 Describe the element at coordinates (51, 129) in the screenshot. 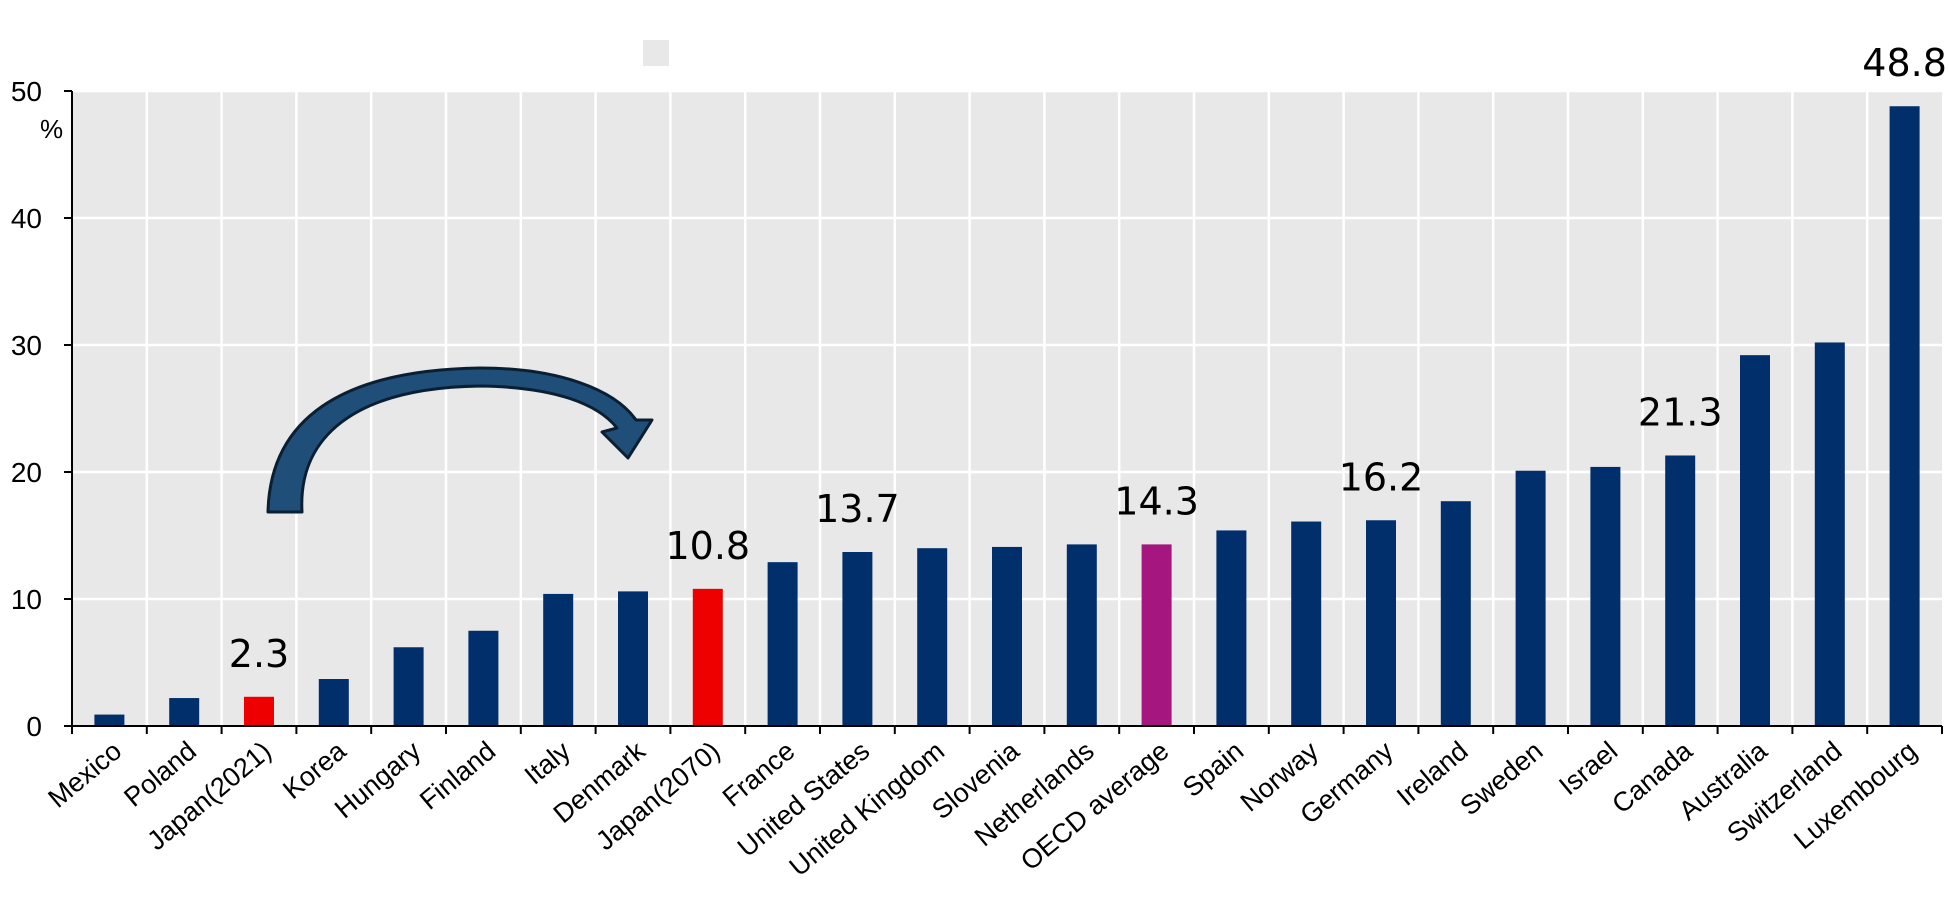

I see `y-axis-unit: %` at that location.